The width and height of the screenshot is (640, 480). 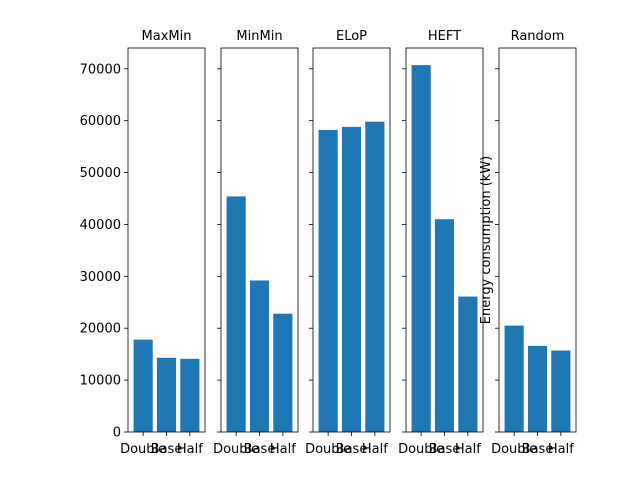 What do you see at coordinates (561, 391) in the screenshot?
I see `bar-random-half` at bounding box center [561, 391].